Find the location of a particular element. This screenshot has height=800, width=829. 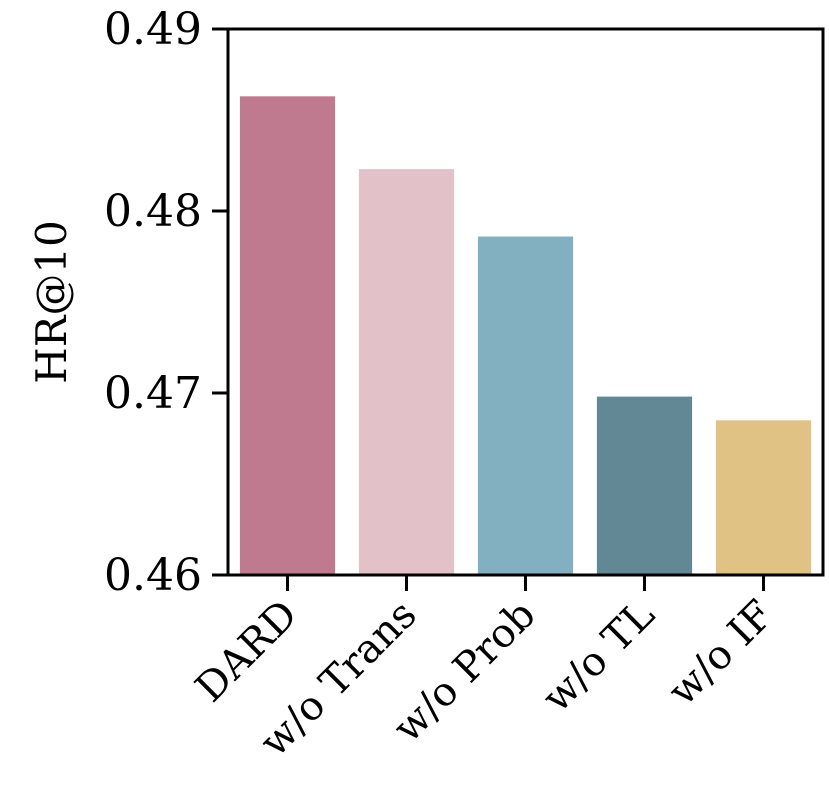

x-tick-label-0: DARD is located at coordinates (247, 652).